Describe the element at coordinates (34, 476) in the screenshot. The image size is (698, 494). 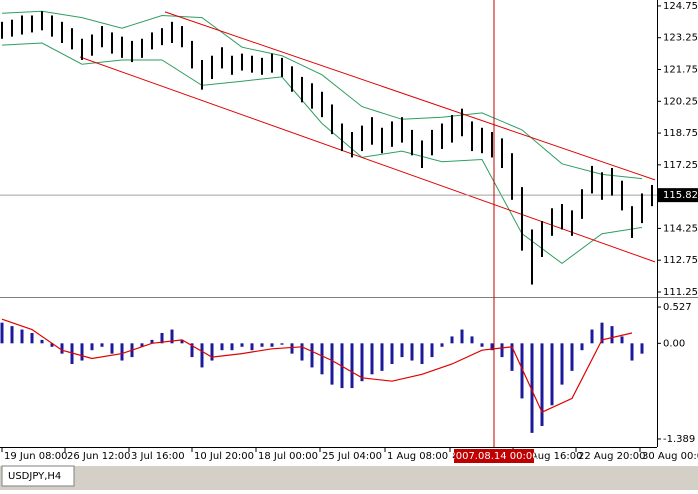
I see `tab-label: USDJPY,H4` at that location.